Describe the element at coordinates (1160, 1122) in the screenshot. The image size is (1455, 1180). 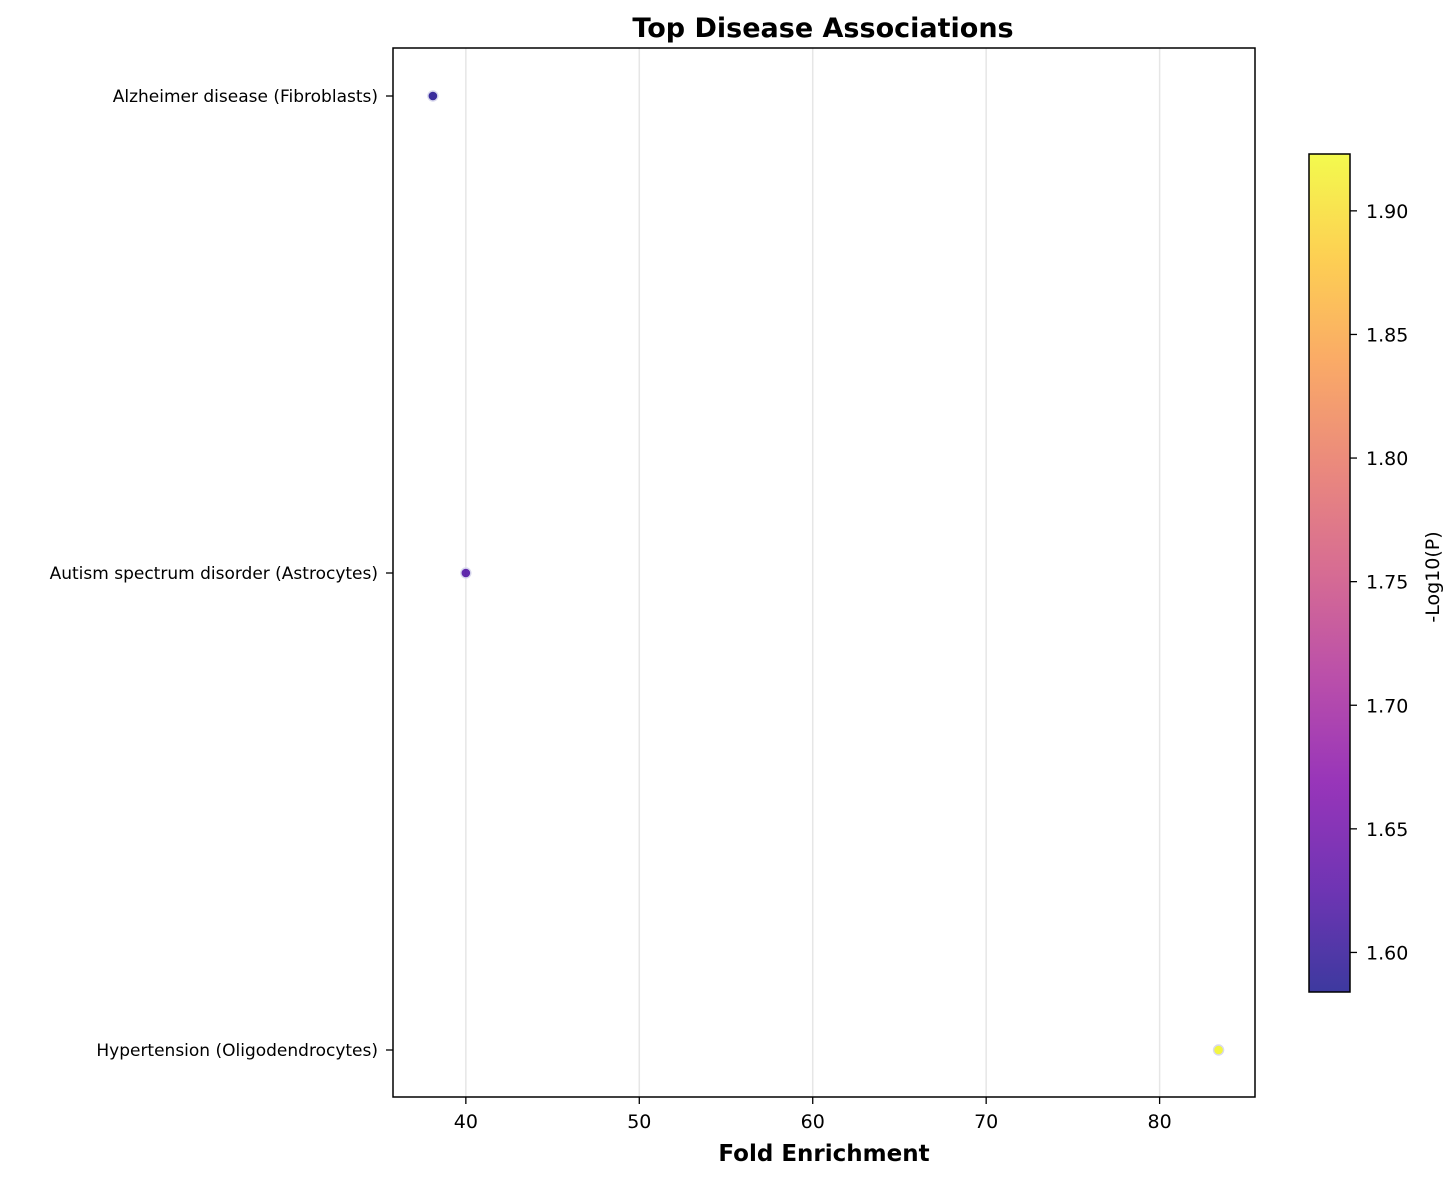
I see `x-tick-label: 80` at that location.